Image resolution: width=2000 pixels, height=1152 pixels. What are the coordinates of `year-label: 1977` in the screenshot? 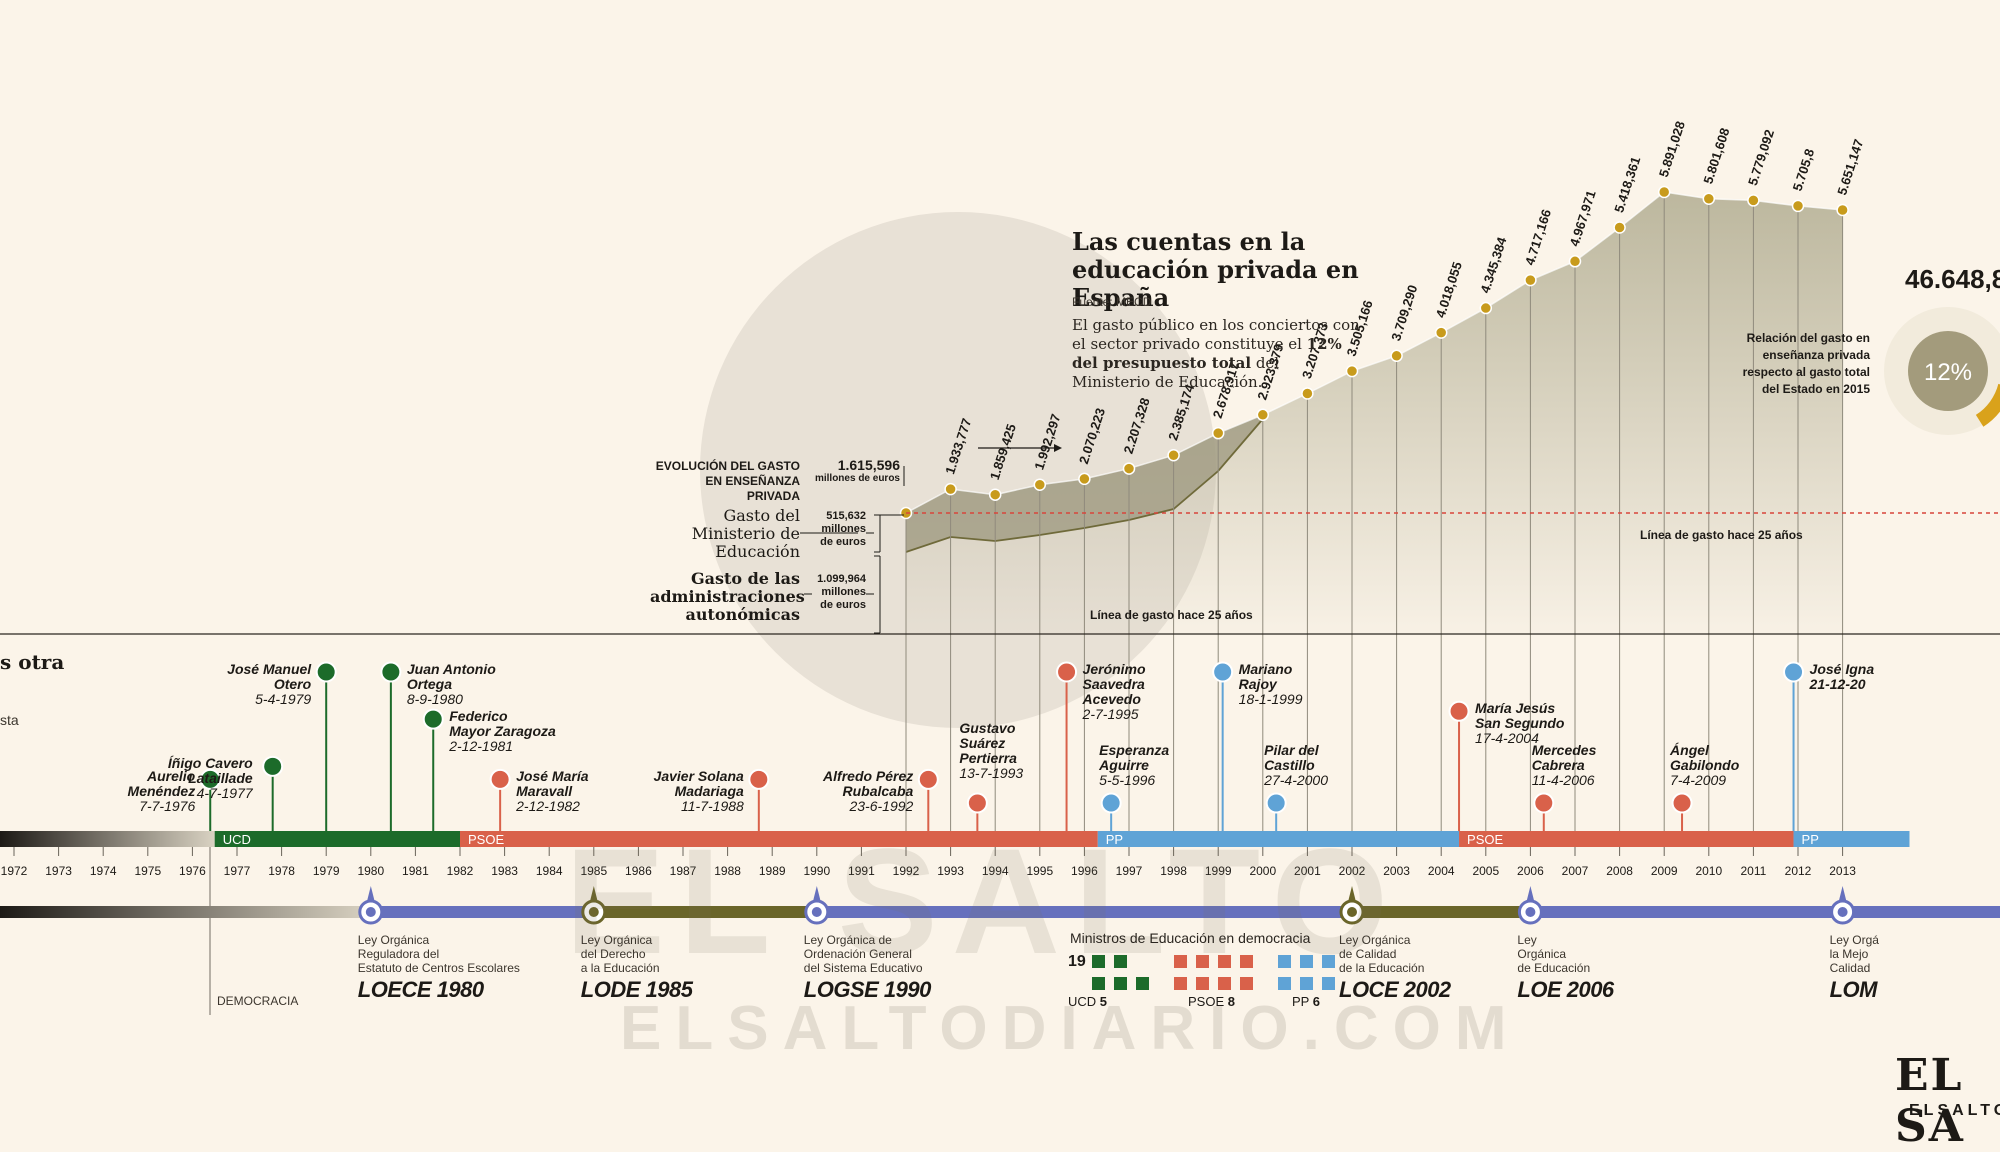 It's located at (237, 871).